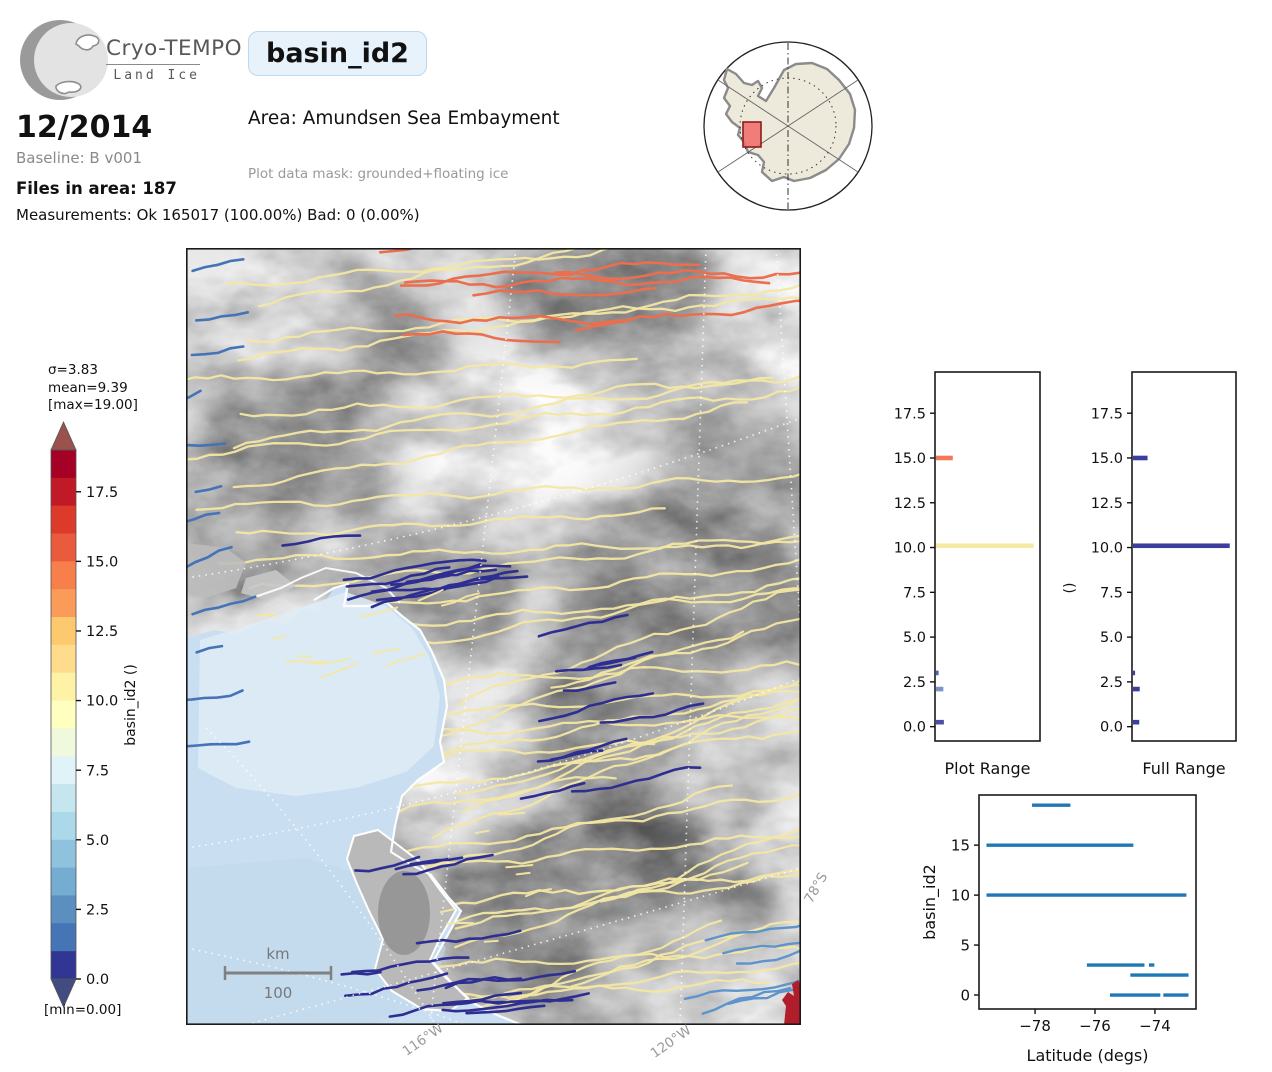 This screenshot has width=1272, height=1072. I want to click on ocean-area-light, so click(319, 694).